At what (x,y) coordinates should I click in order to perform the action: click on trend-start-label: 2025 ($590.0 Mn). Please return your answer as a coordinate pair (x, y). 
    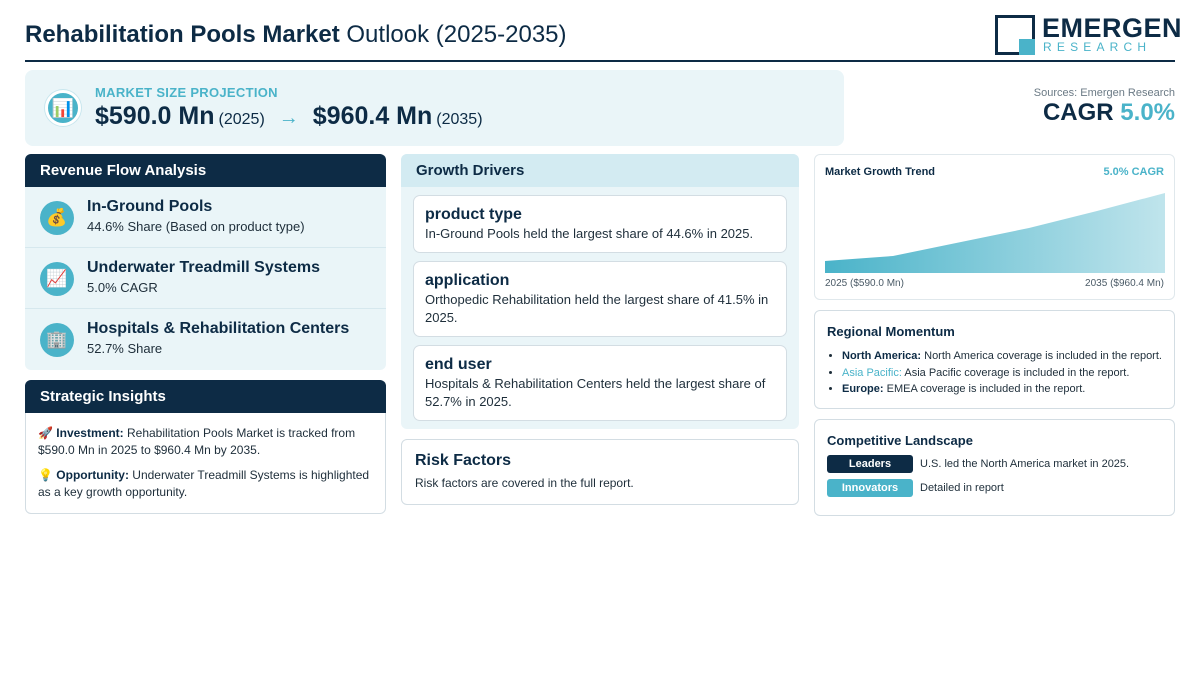
    Looking at the image, I should click on (864, 283).